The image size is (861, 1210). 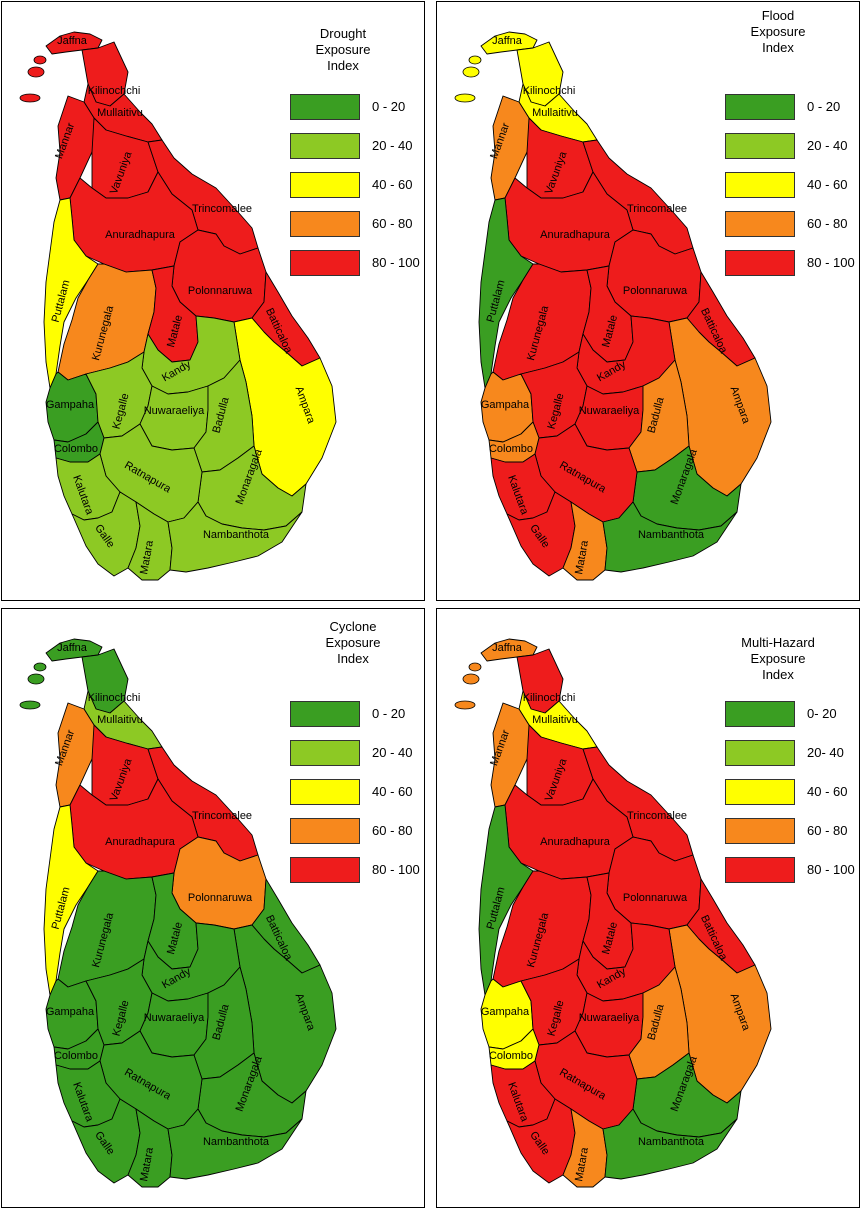 What do you see at coordinates (778, 15) in the screenshot?
I see `legend-title-line: Flood` at bounding box center [778, 15].